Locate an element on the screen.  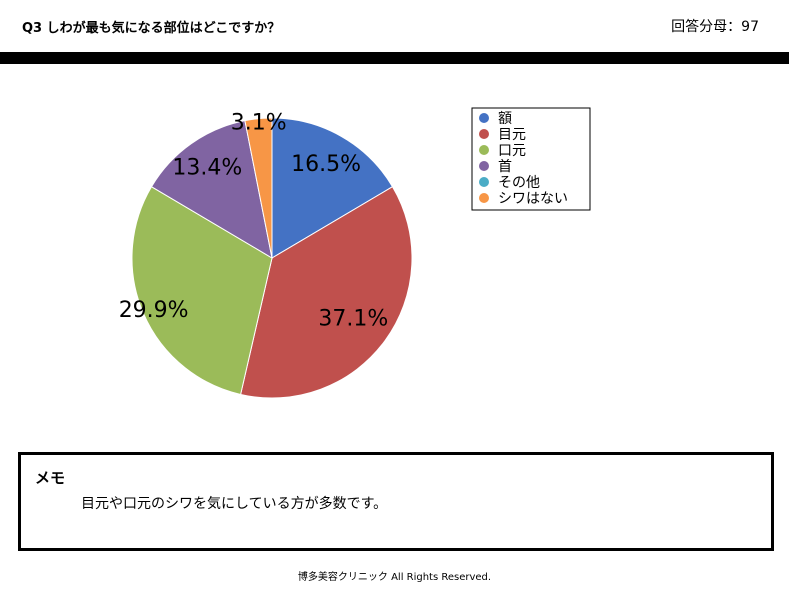
pie-data-label: 16.5% is located at coordinates (326, 164).